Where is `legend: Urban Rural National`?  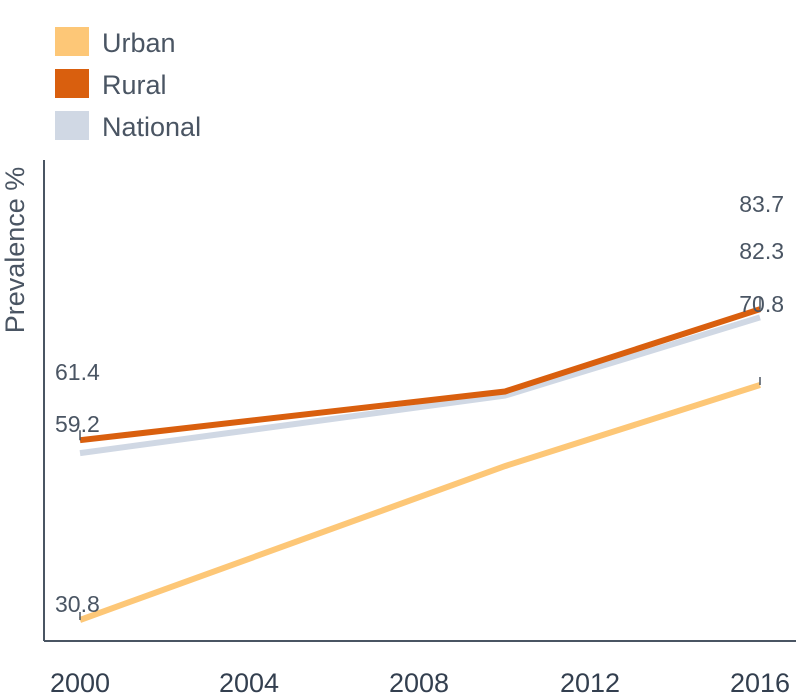
legend: Urban Rural National is located at coordinates (128, 84).